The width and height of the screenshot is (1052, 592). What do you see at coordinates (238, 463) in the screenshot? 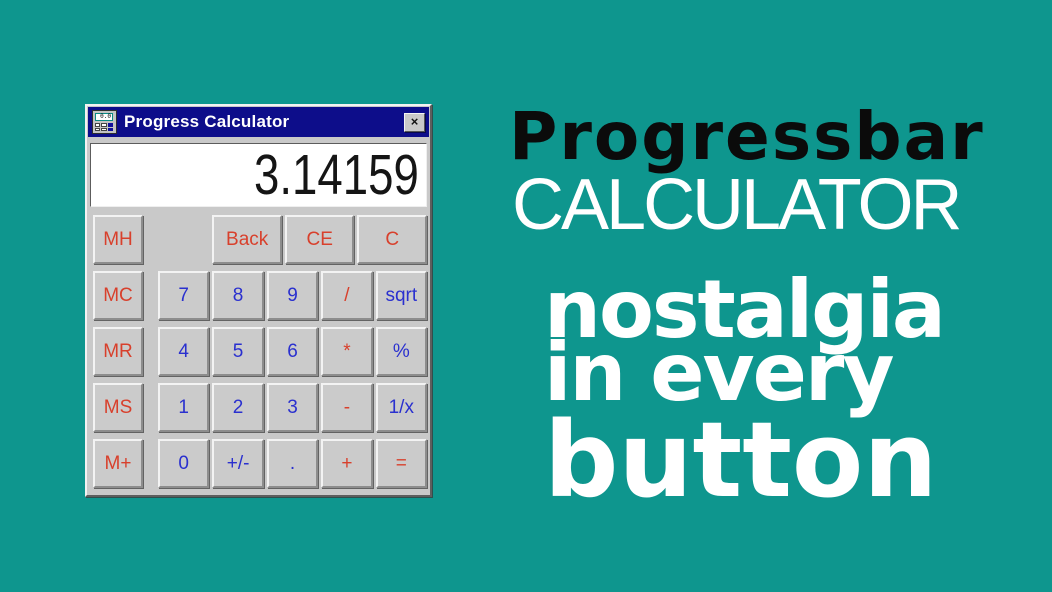
I see `key-plus-minus: +/-` at bounding box center [238, 463].